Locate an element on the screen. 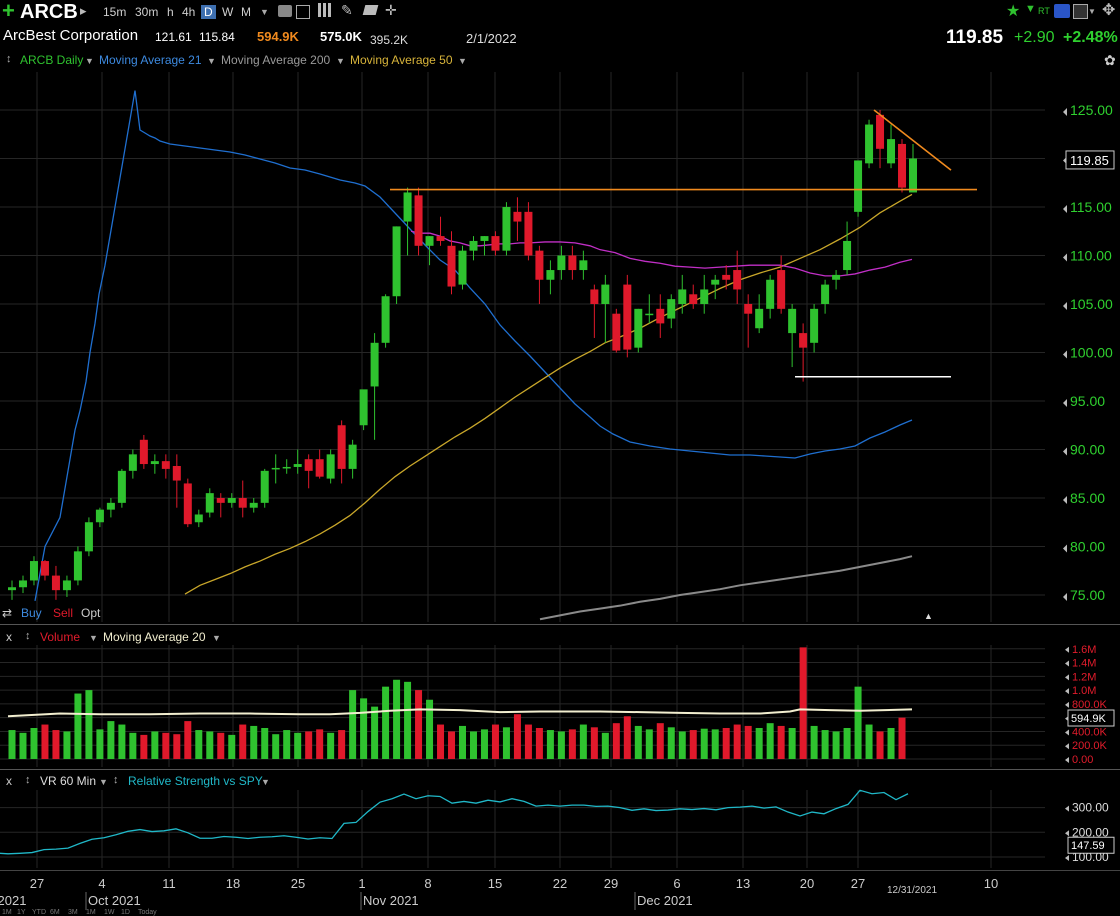 The width and height of the screenshot is (1120, 916). opt-button: Opt is located at coordinates (91, 613).